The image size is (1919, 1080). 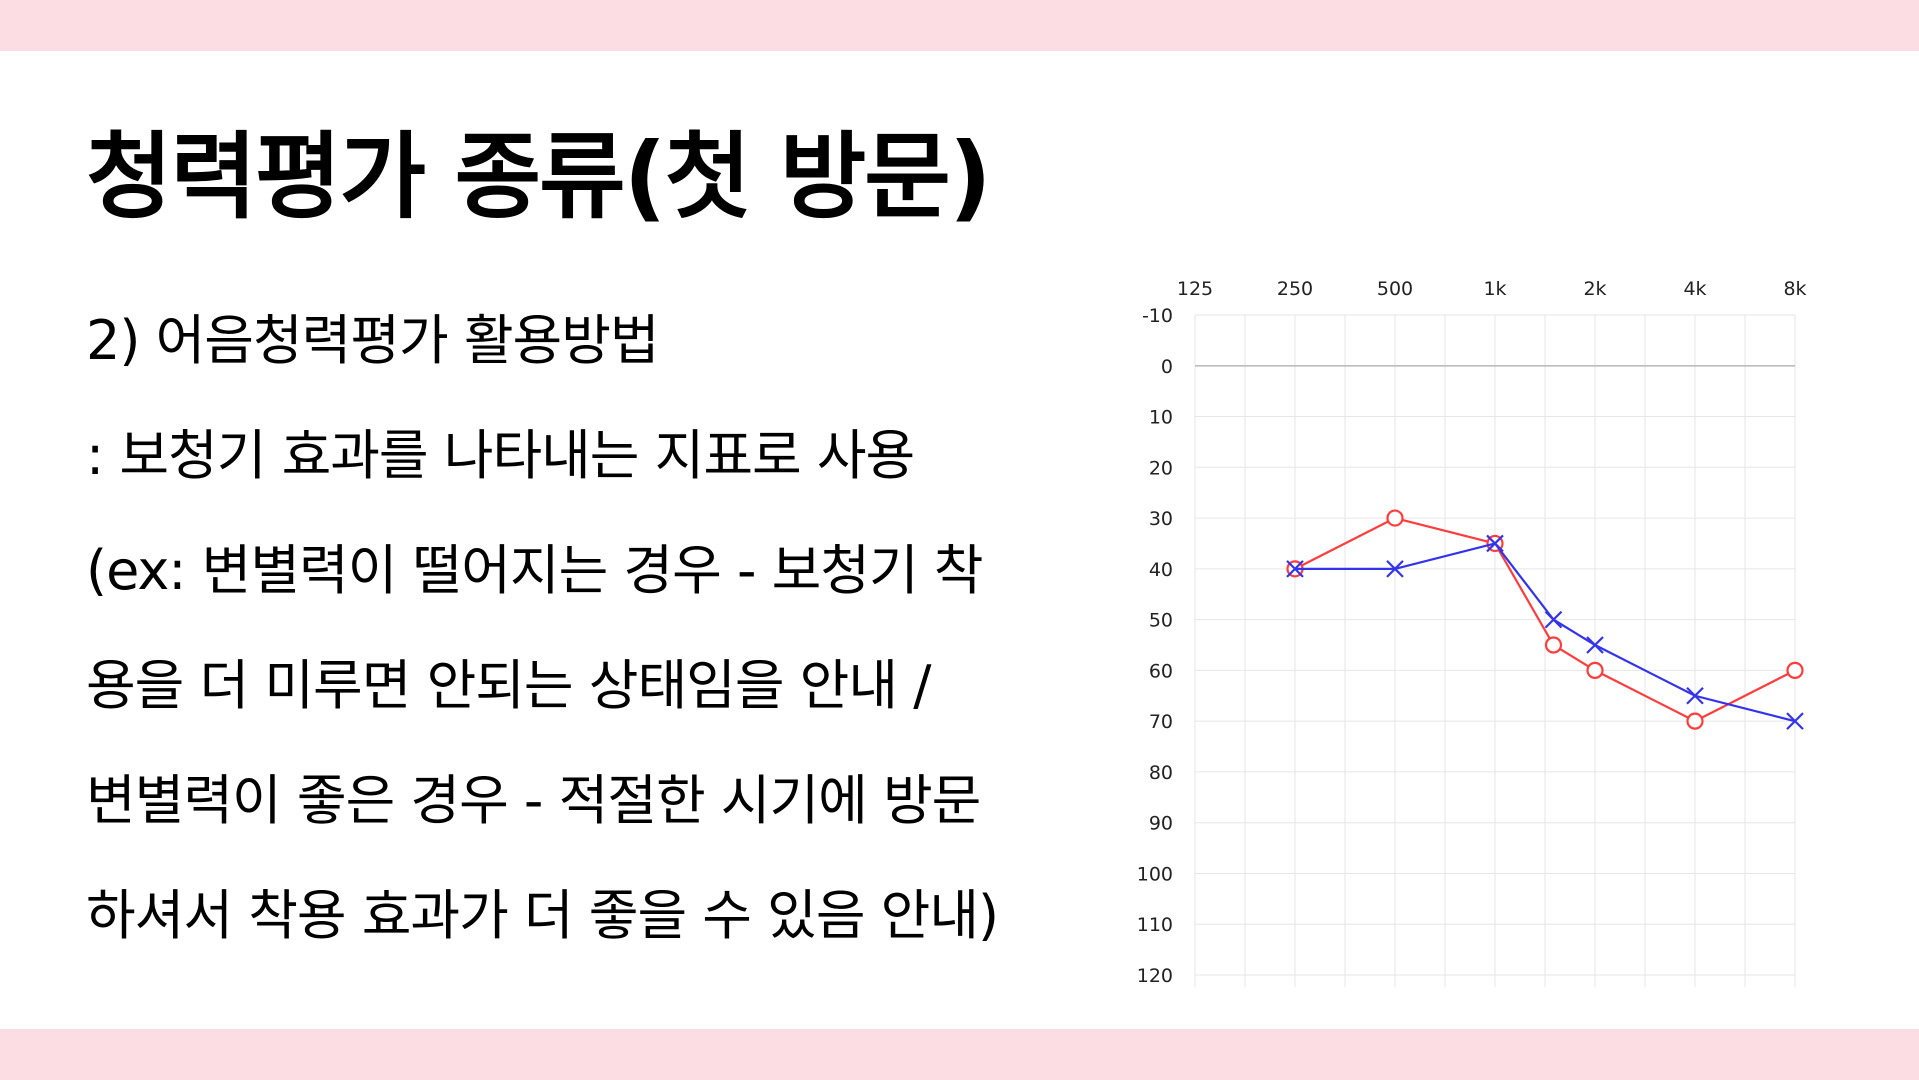 What do you see at coordinates (1155, 976) in the screenshot?
I see `y-tick-label: 120` at bounding box center [1155, 976].